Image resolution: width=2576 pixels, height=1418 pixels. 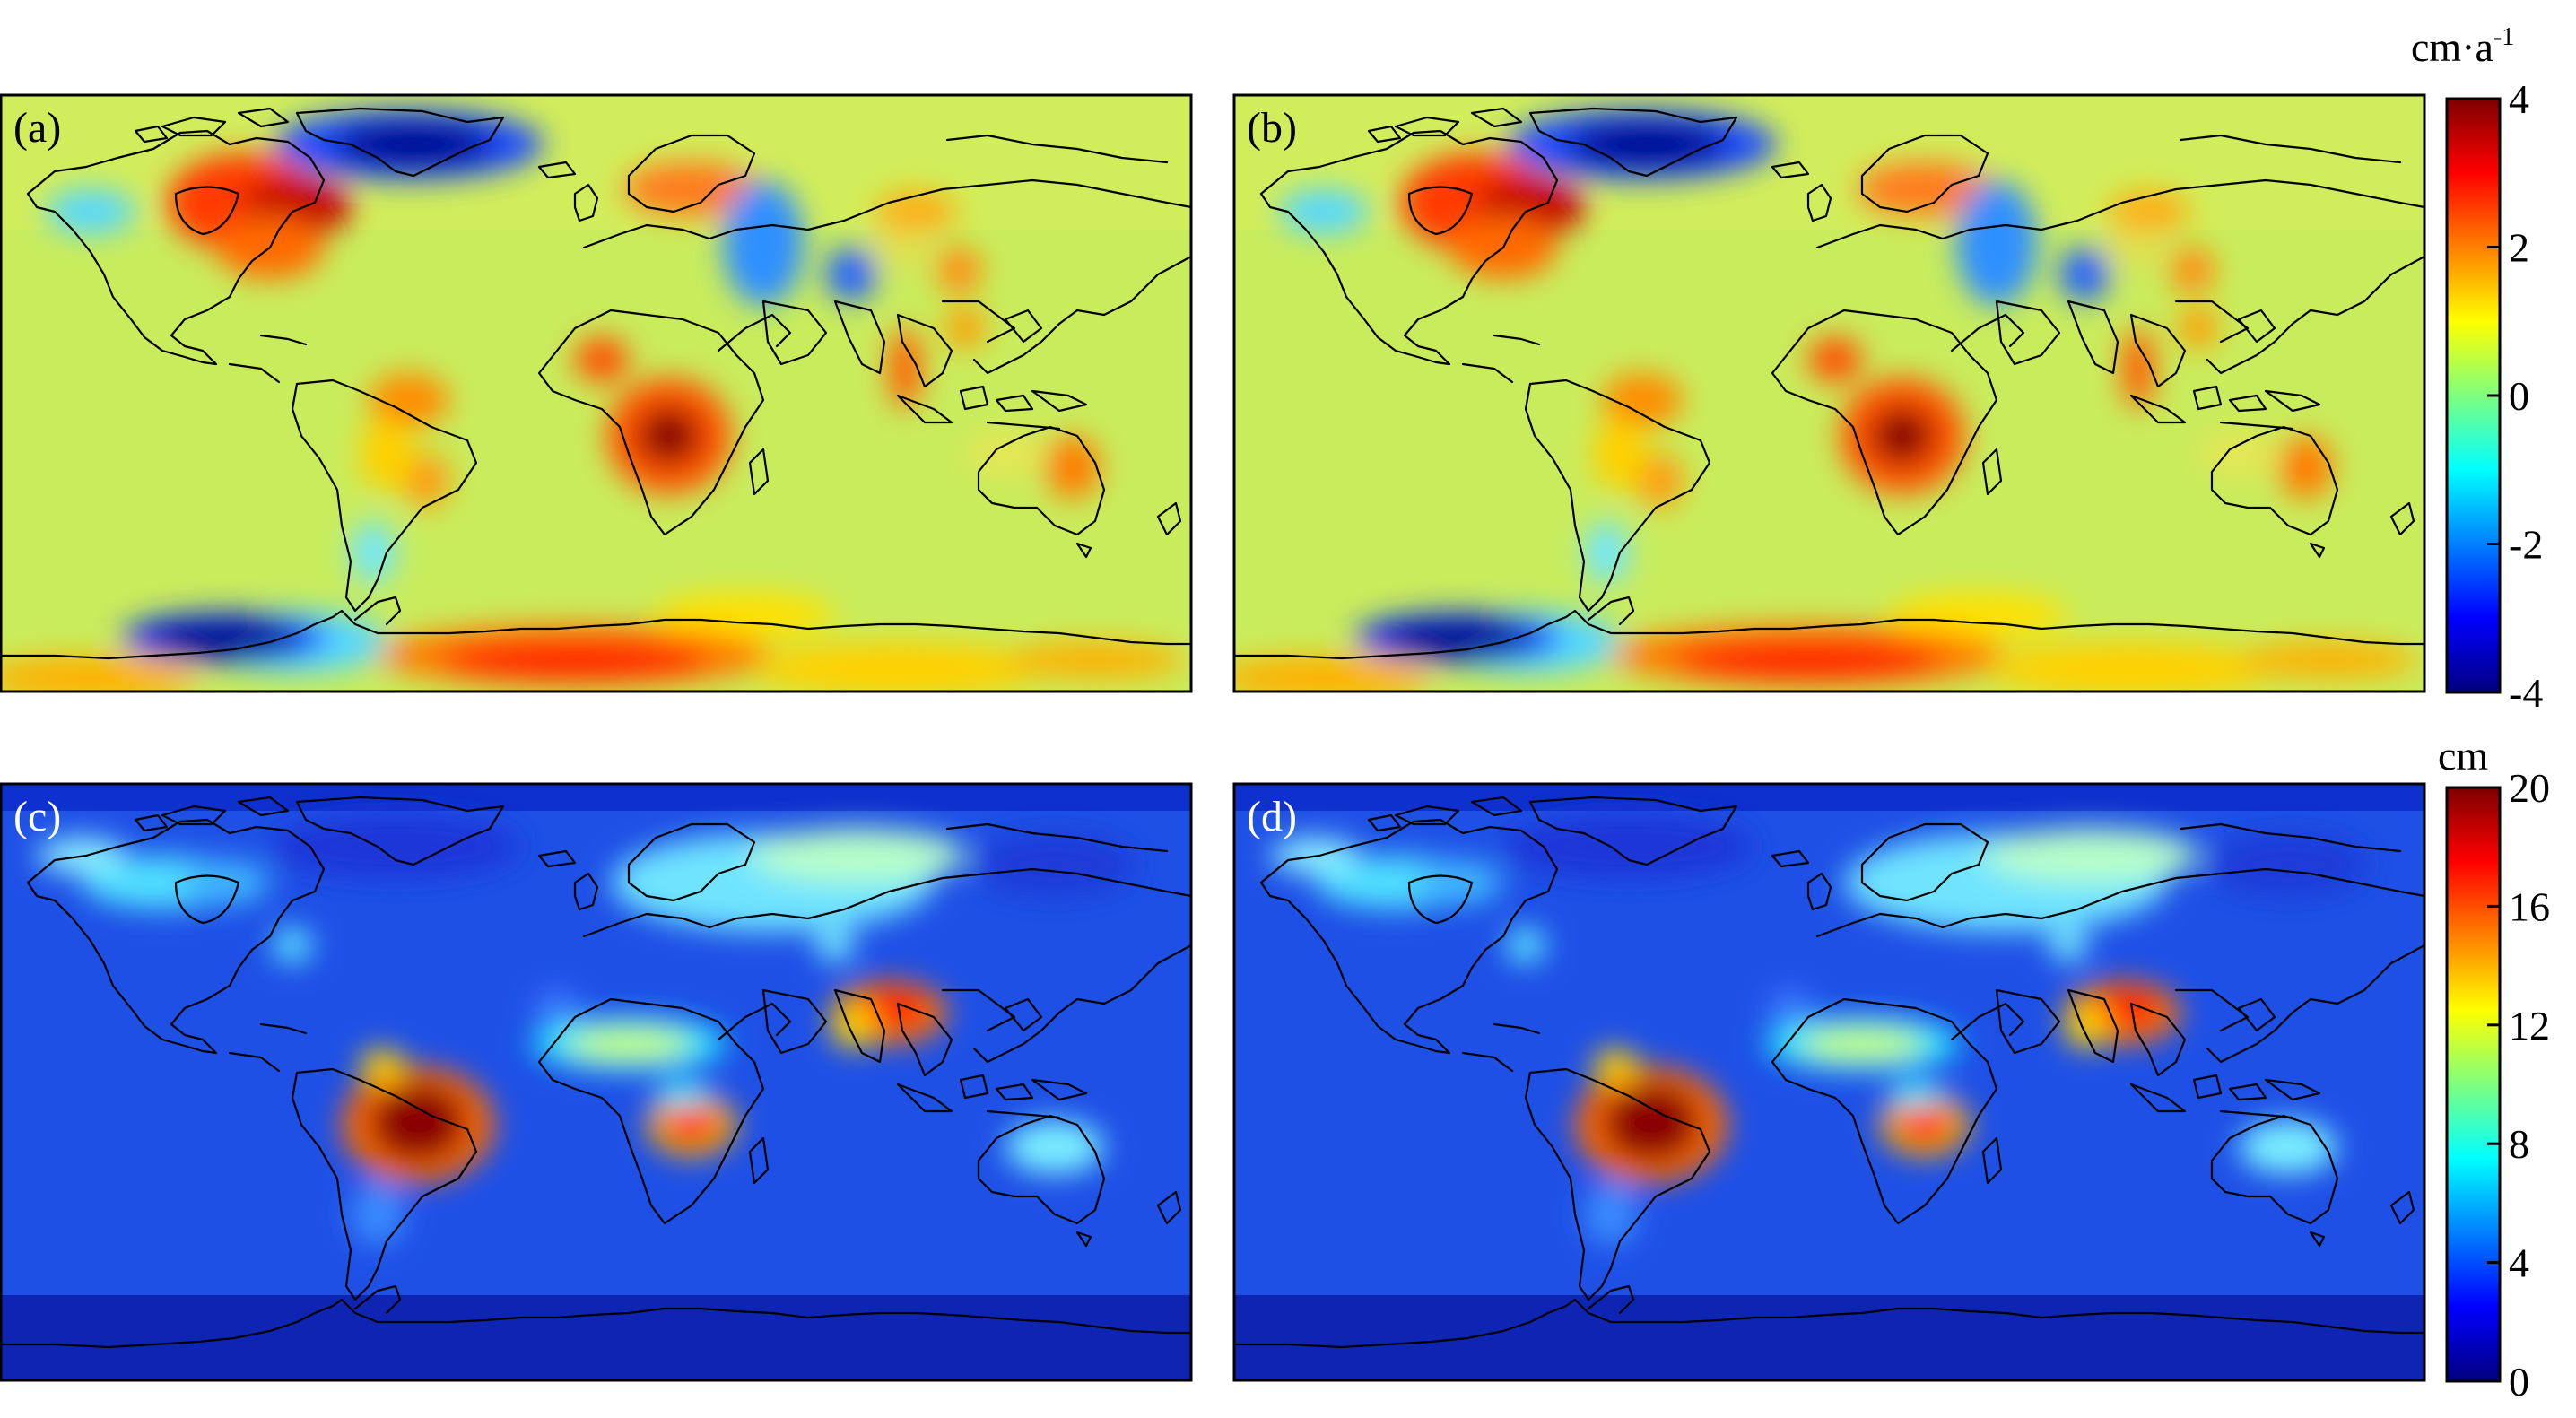 I want to click on colorbar-trend-tick-label: 0, so click(x=2519, y=396).